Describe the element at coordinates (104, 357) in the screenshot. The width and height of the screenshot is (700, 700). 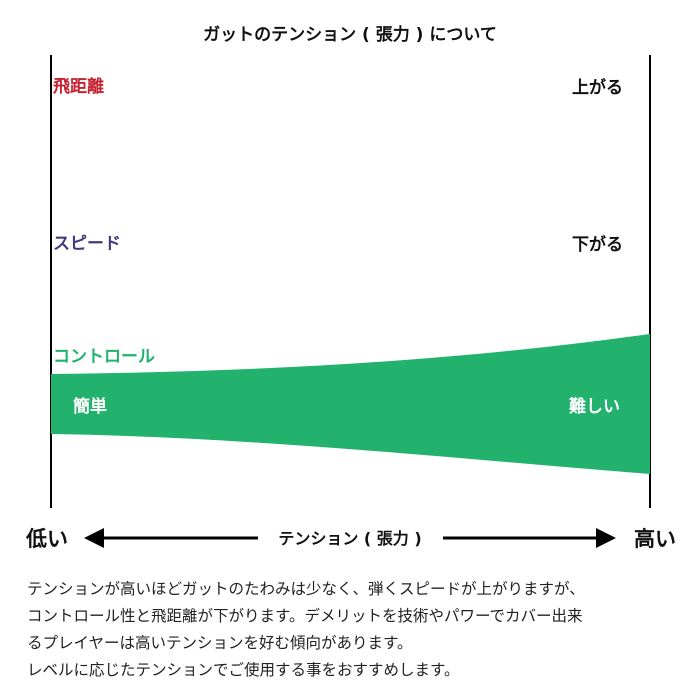
I see `control-label: コントロール` at that location.